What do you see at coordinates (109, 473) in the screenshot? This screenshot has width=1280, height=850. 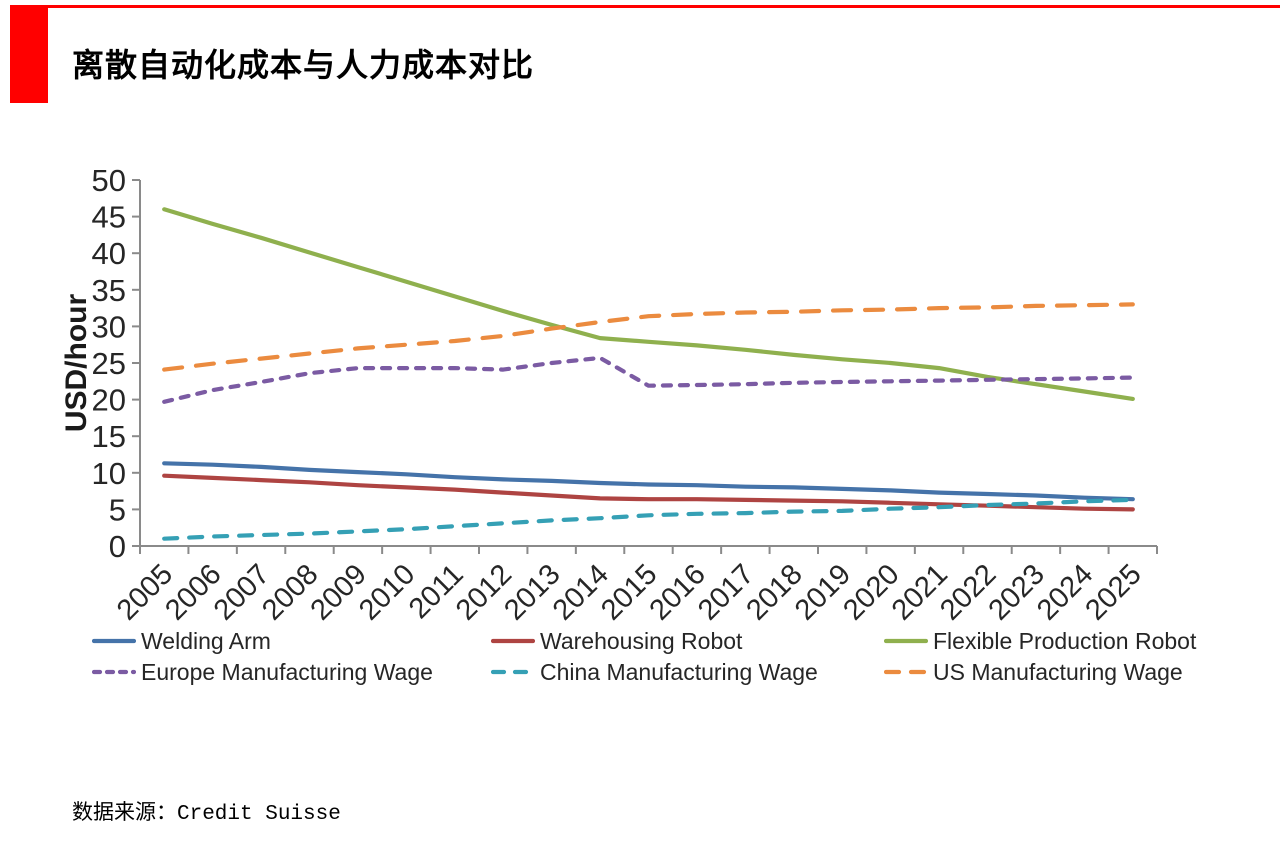 I see `y-tick-label: 10` at bounding box center [109, 473].